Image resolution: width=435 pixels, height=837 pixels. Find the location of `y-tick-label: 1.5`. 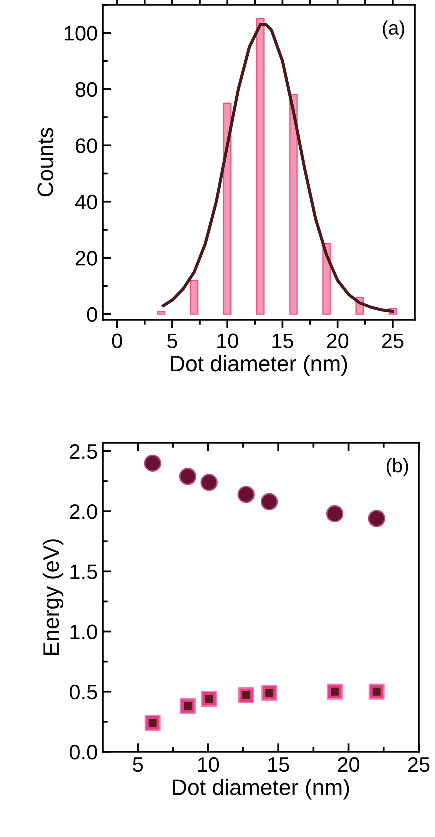

y-tick-label: 1.5 is located at coordinates (84, 572).